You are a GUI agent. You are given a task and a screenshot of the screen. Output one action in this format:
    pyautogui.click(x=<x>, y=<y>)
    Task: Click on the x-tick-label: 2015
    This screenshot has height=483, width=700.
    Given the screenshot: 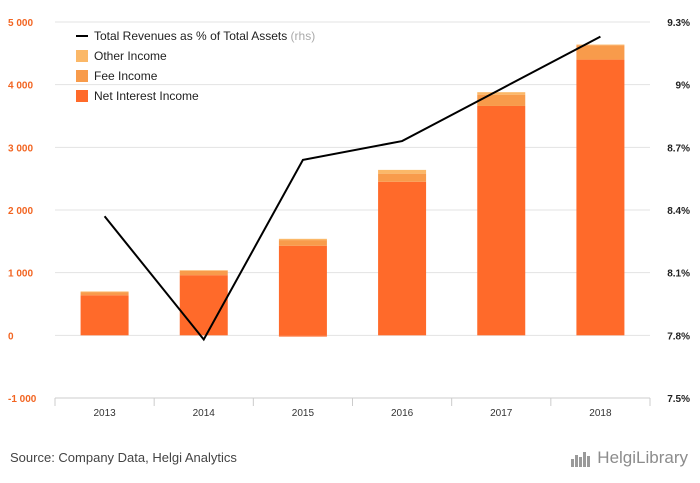 What is the action you would take?
    pyautogui.click(x=303, y=413)
    